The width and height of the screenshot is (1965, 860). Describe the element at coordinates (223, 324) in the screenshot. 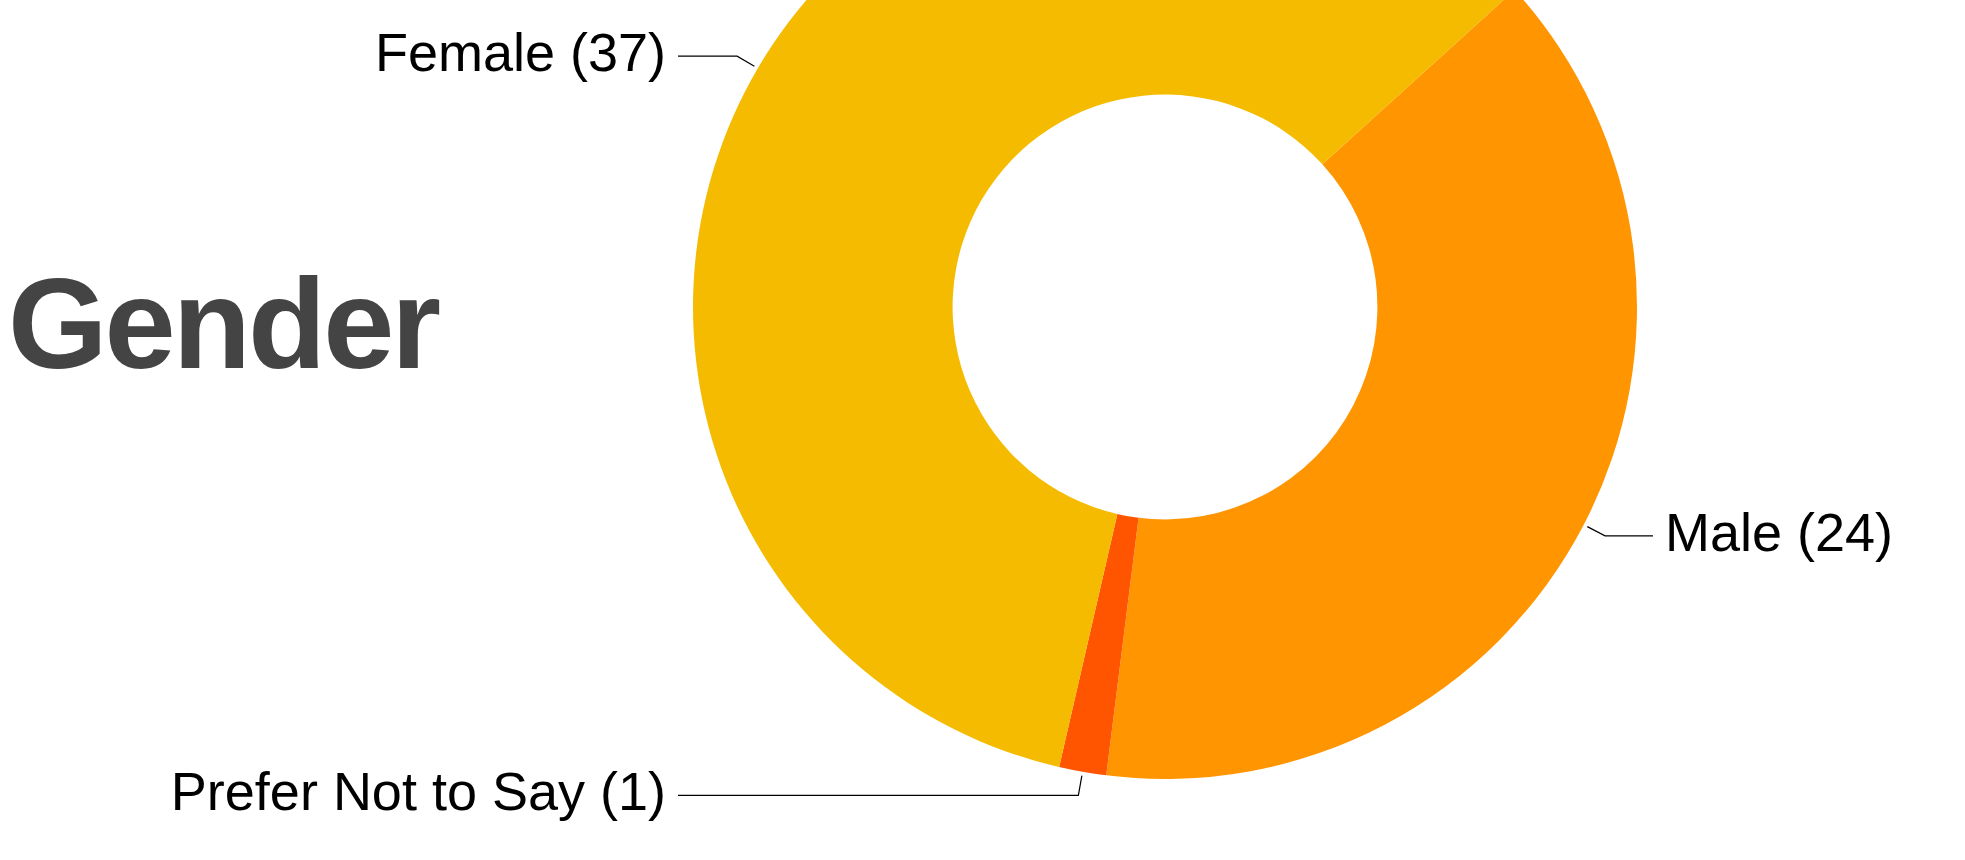

I see `text: Gender` at that location.